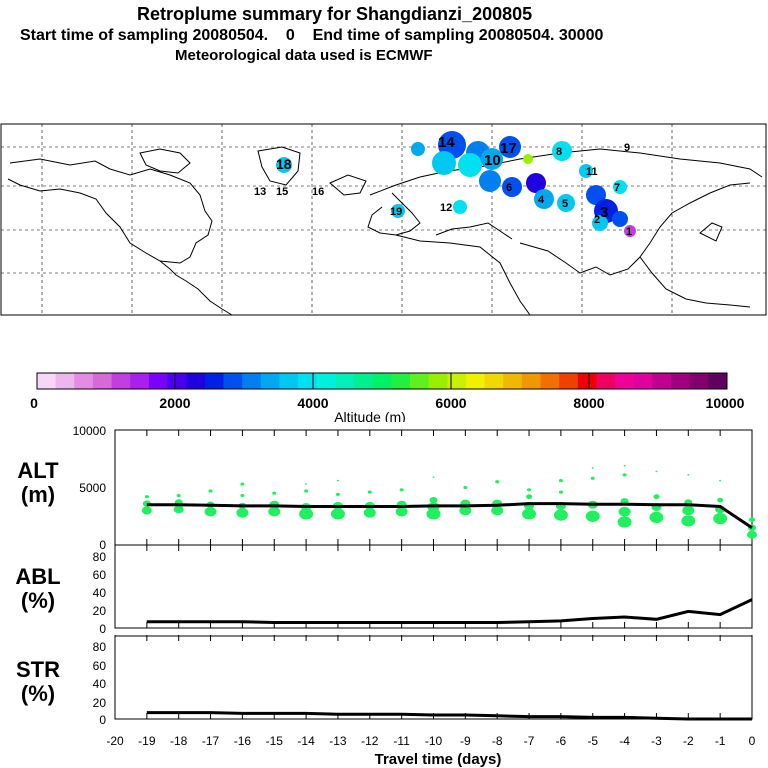 The width and height of the screenshot is (768, 768). I want to click on abl-ylabel-line2: (%), so click(38, 600).